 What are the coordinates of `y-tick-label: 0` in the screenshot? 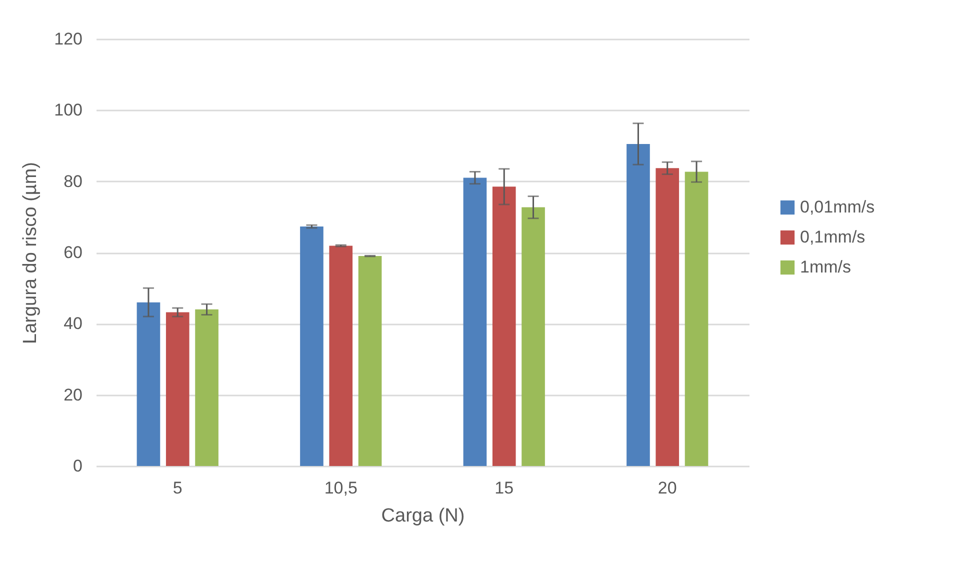 It's located at (77, 466).